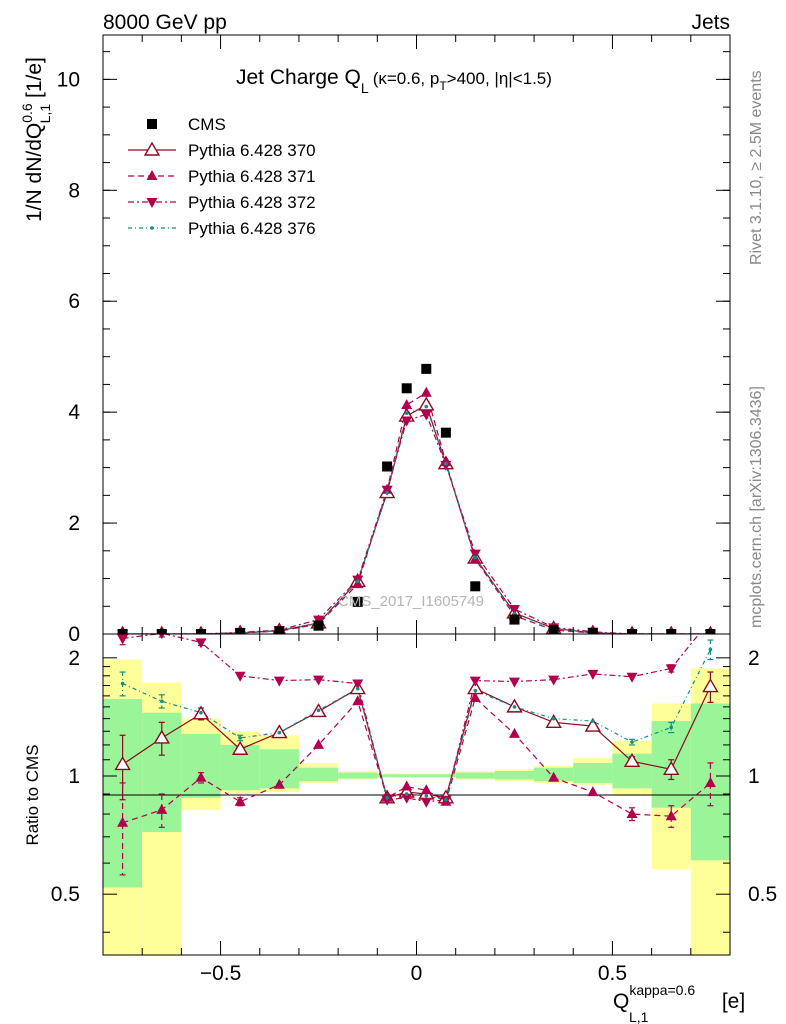 Image resolution: width=786 pixels, height=1024 pixels. Describe the element at coordinates (74, 301) in the screenshot. I see `main-ytick-label: 6` at that location.